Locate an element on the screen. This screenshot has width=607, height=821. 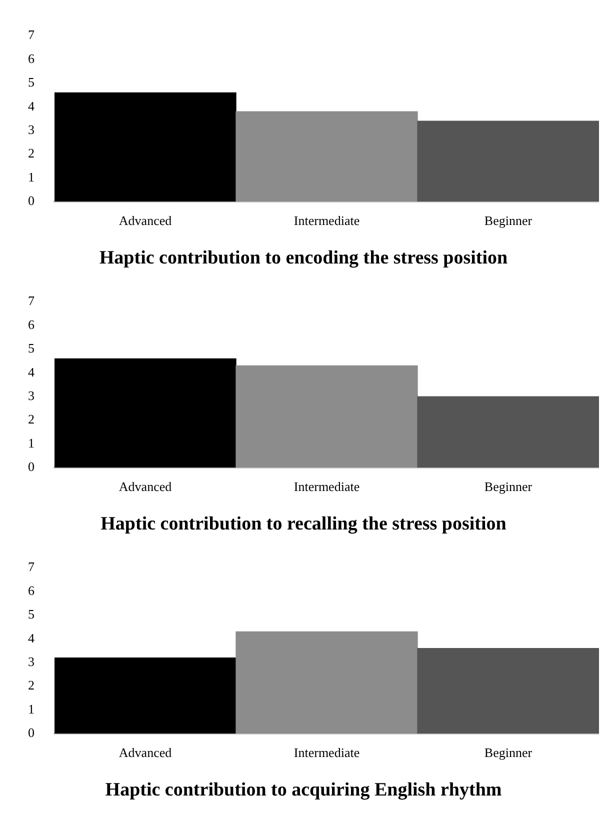
text: Haptic contribution to encoding the stress position is located at coordinates (303, 258).